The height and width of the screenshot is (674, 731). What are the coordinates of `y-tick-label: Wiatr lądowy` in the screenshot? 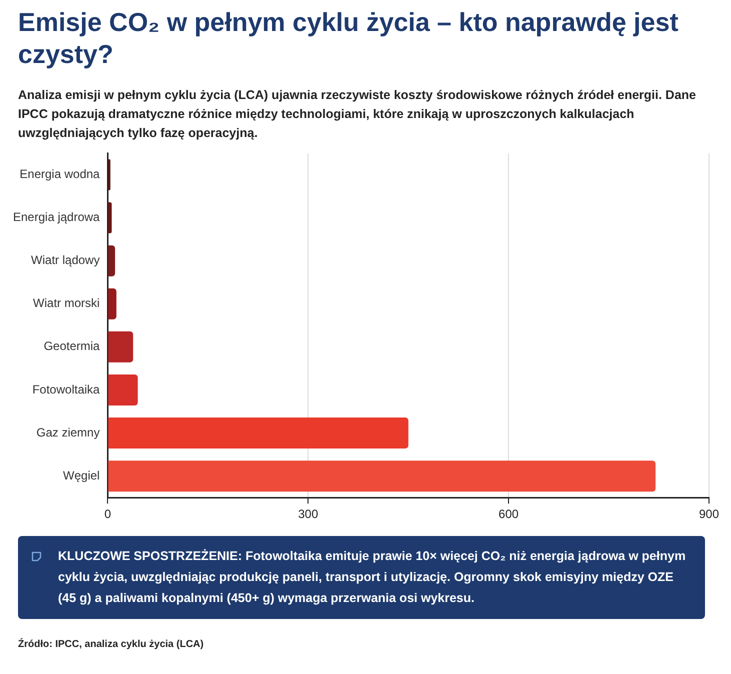 It's located at (65, 260).